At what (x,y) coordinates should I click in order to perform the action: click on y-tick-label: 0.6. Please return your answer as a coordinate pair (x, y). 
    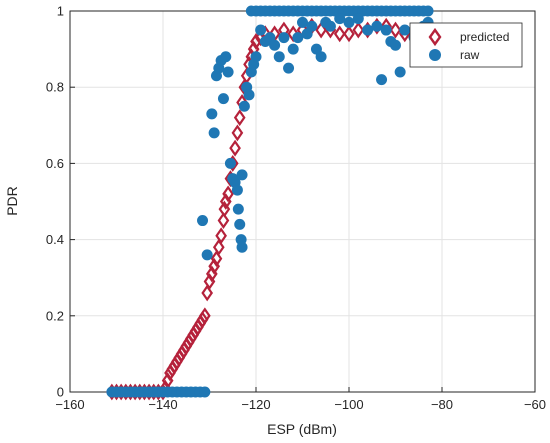
    Looking at the image, I should click on (55, 163).